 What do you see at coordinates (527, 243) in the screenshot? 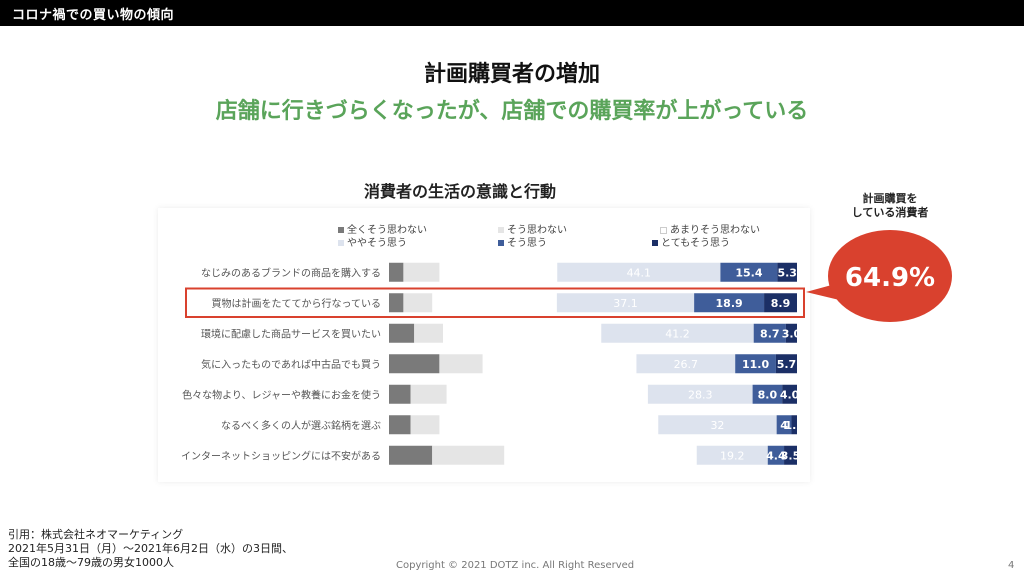
I see `legend-label: そう思う` at bounding box center [527, 243].